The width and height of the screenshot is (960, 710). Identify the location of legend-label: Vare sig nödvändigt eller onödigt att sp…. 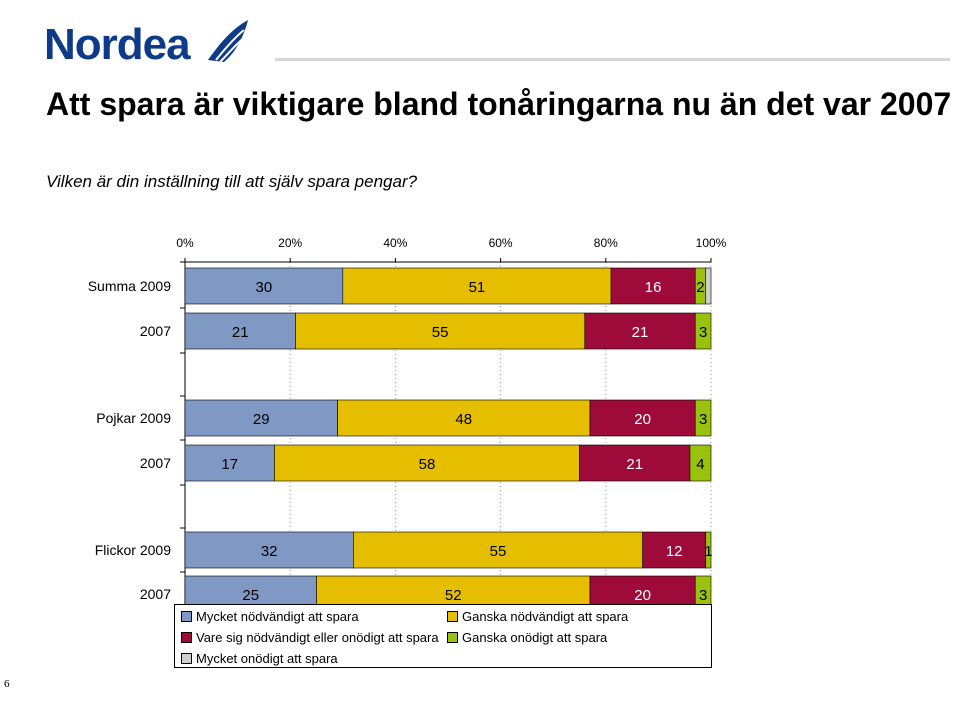
(317, 637).